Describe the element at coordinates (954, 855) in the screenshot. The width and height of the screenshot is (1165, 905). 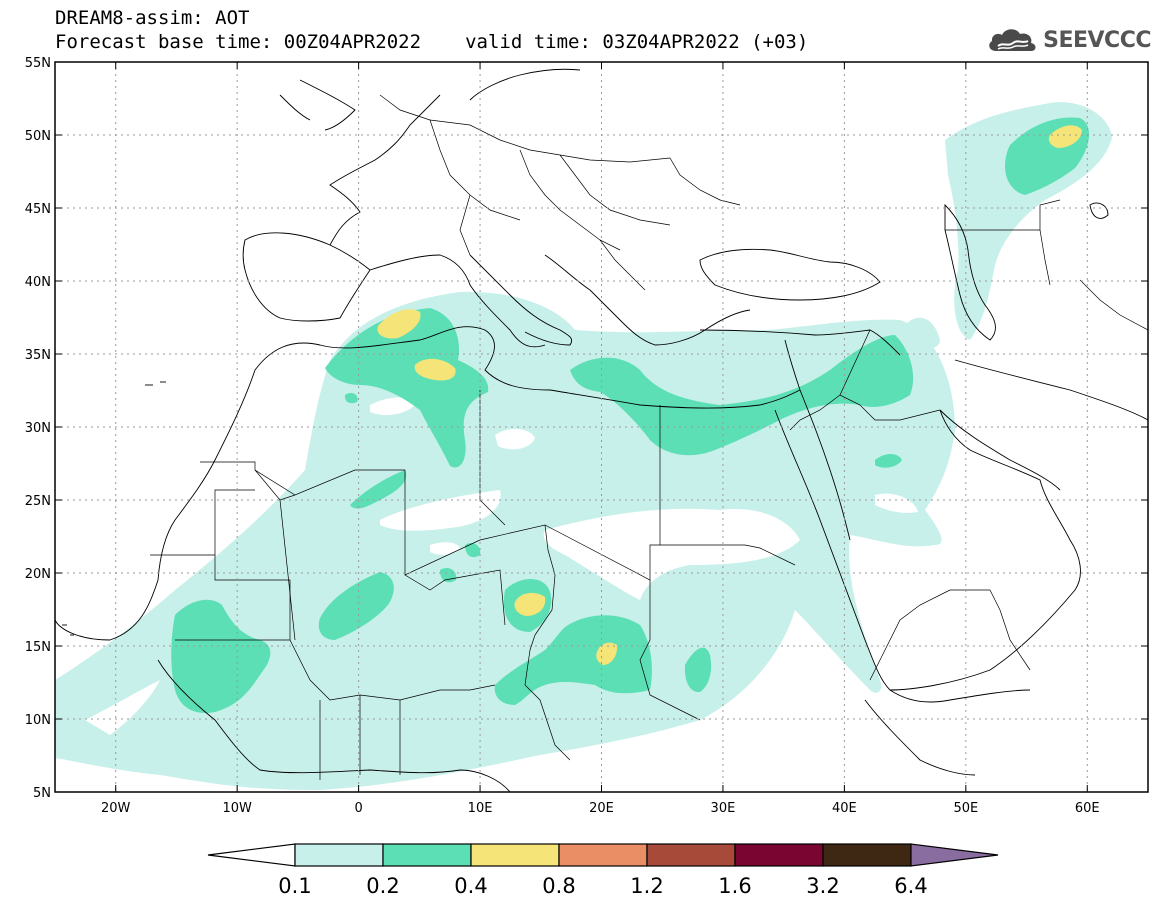
I see `colorbar-high-arrow` at that location.